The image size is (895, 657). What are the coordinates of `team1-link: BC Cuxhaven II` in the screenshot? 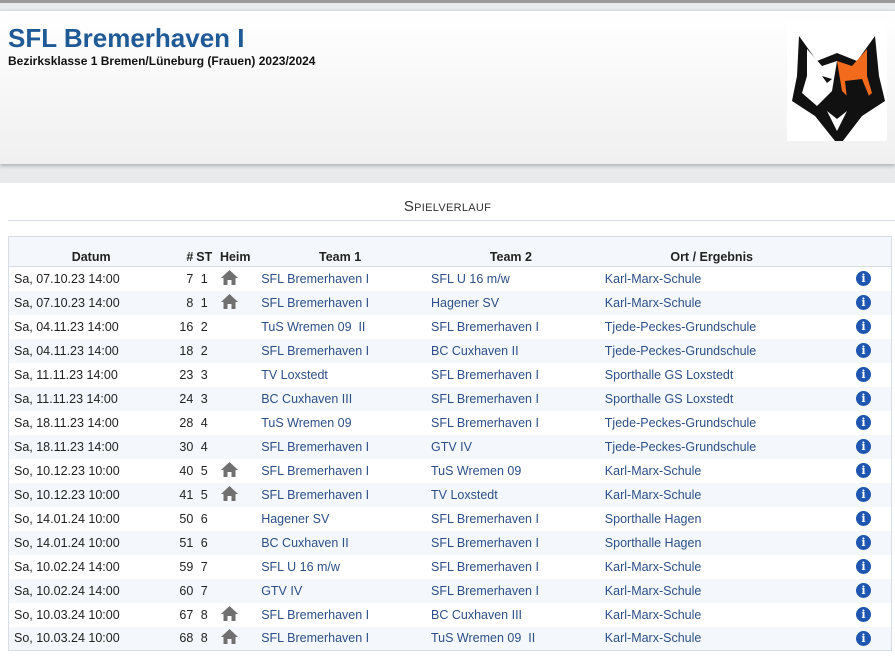 It's located at (340, 542).